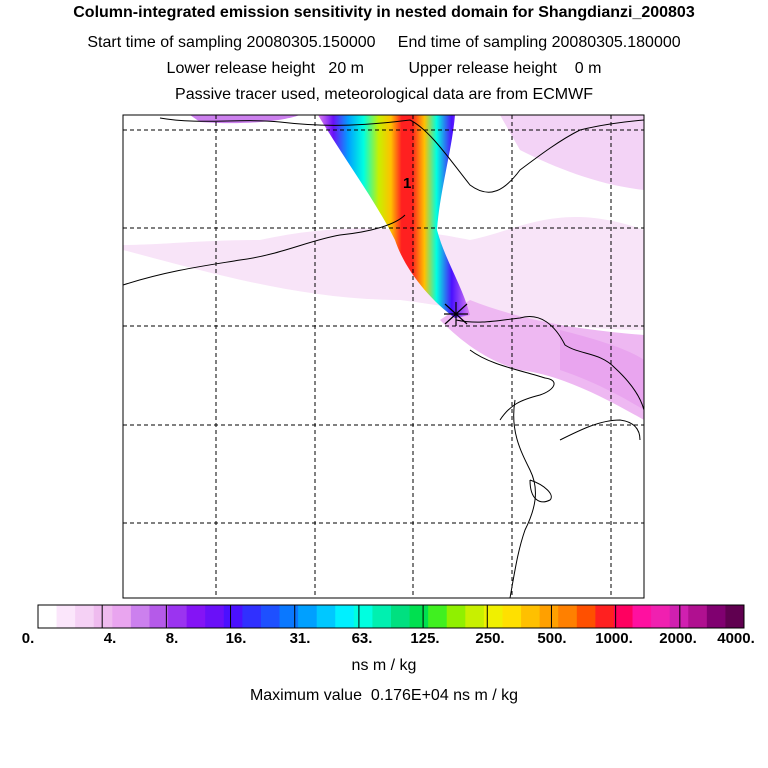  What do you see at coordinates (585, 461) in the screenshot?
I see `coastline-southeast` at bounding box center [585, 461].